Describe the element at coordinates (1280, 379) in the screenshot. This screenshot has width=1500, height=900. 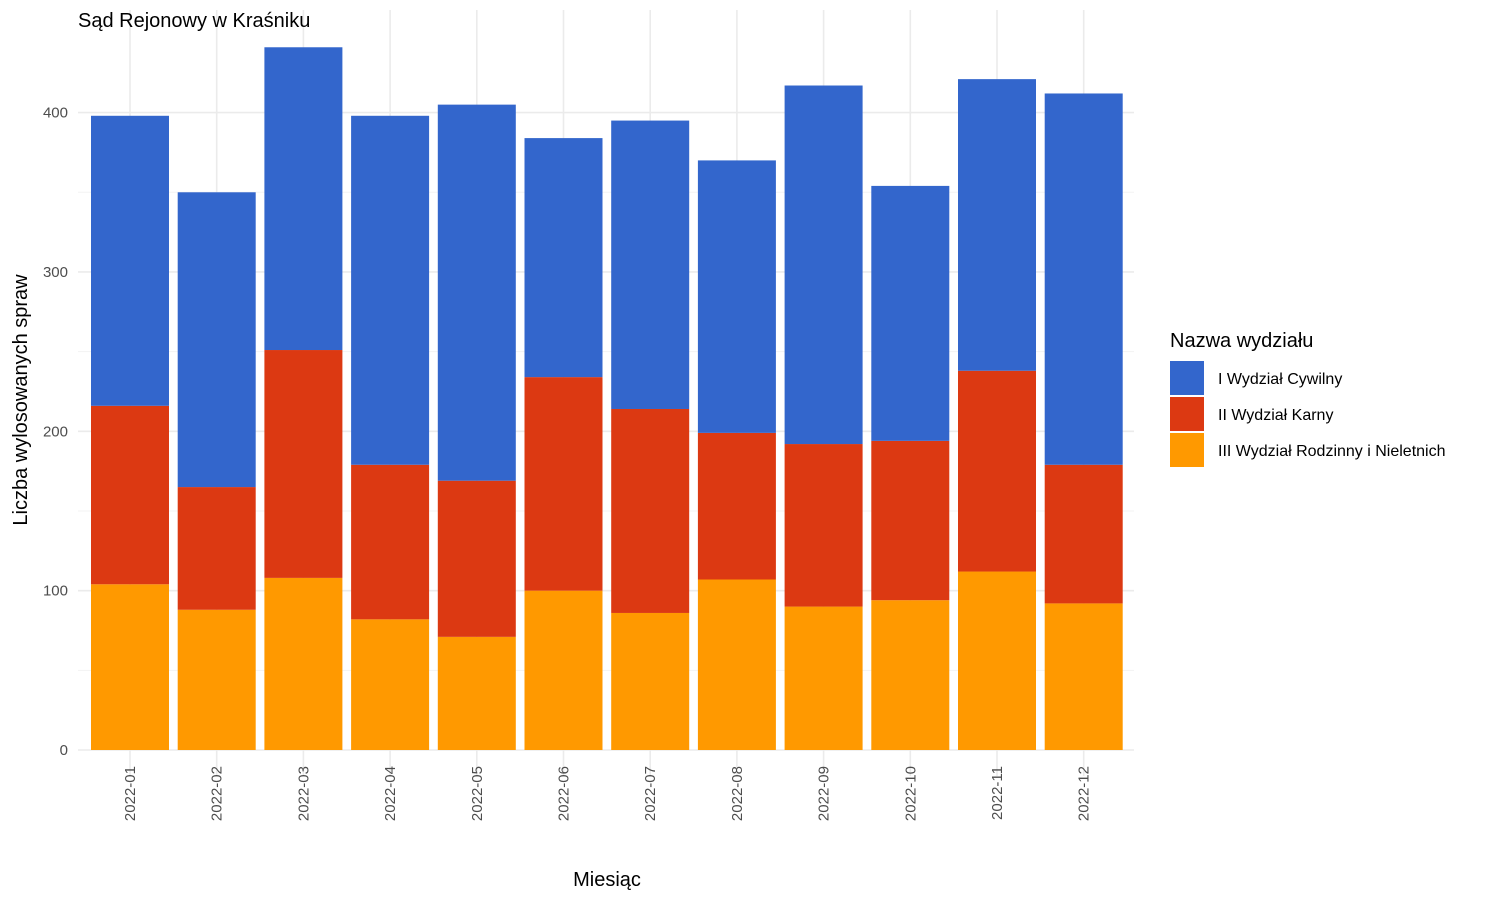
I see `legend-label: I Wydział Cywilny` at that location.